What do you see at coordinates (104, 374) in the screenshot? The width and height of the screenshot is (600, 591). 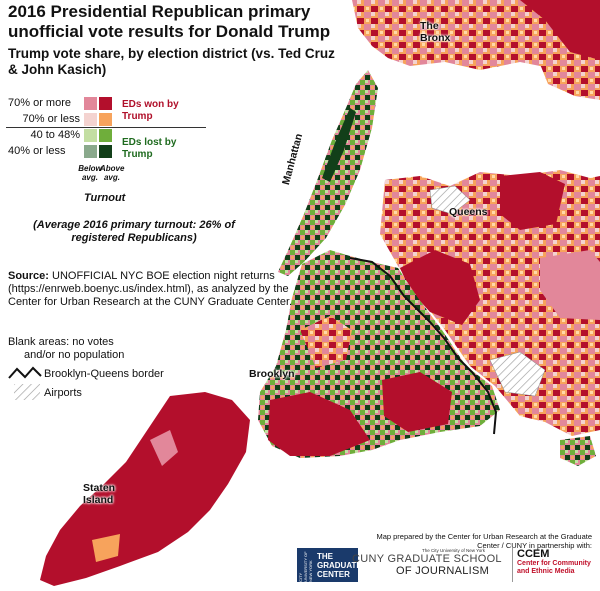 I see `border-key-label: Brooklyn-Queens border` at bounding box center [104, 374].